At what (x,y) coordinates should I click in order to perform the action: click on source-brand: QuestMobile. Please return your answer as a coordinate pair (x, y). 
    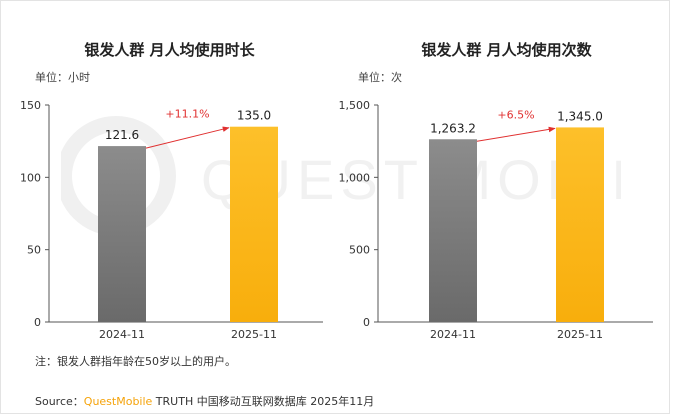
    Looking at the image, I should click on (118, 401).